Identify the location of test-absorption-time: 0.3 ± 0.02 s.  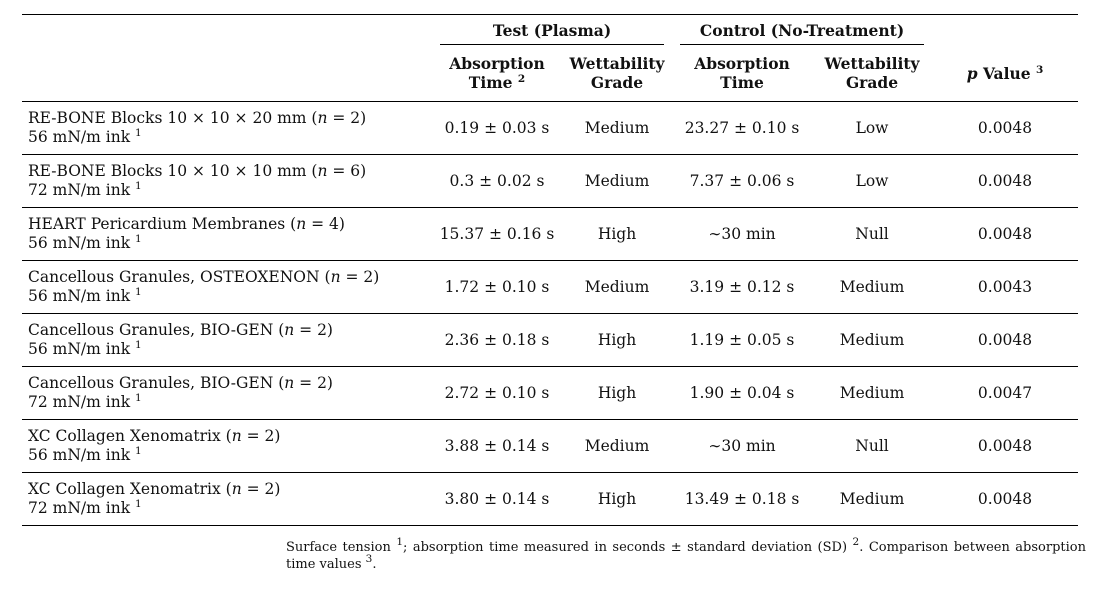
(497, 181).